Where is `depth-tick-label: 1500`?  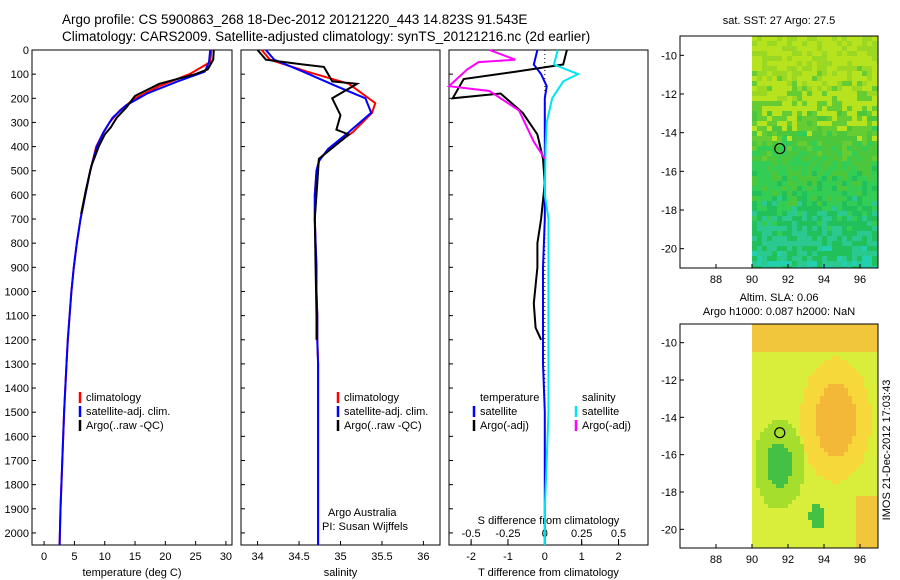
depth-tick-label: 1500 is located at coordinates (17, 413).